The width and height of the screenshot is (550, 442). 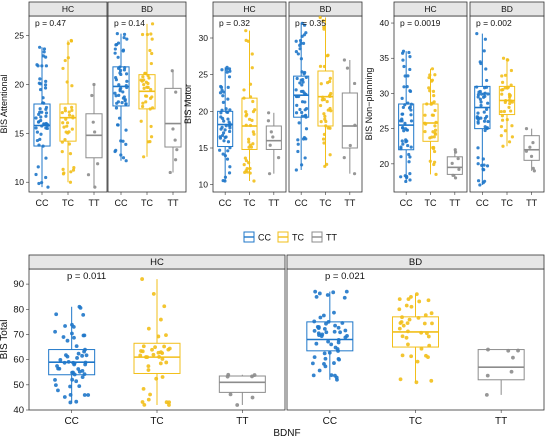 I want to click on facet-strip-label: HC, so click(x=249, y=9).